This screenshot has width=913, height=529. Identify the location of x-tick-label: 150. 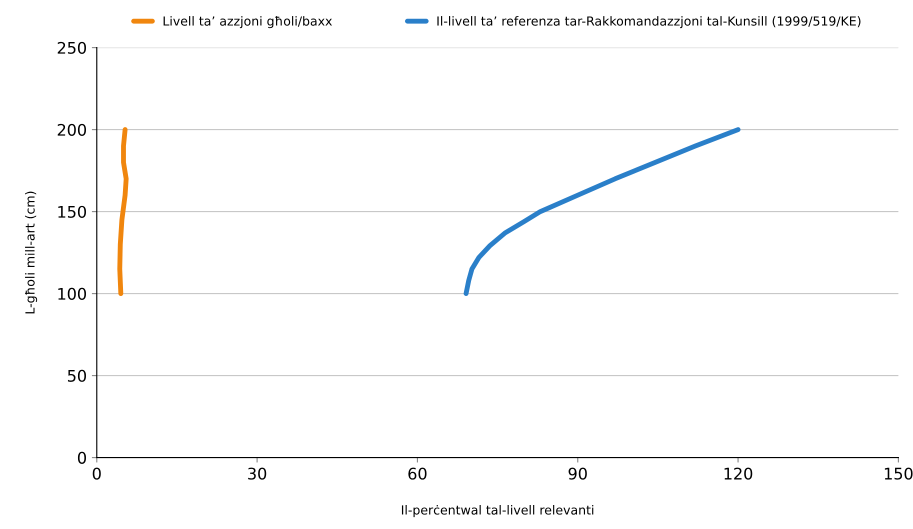
(898, 474).